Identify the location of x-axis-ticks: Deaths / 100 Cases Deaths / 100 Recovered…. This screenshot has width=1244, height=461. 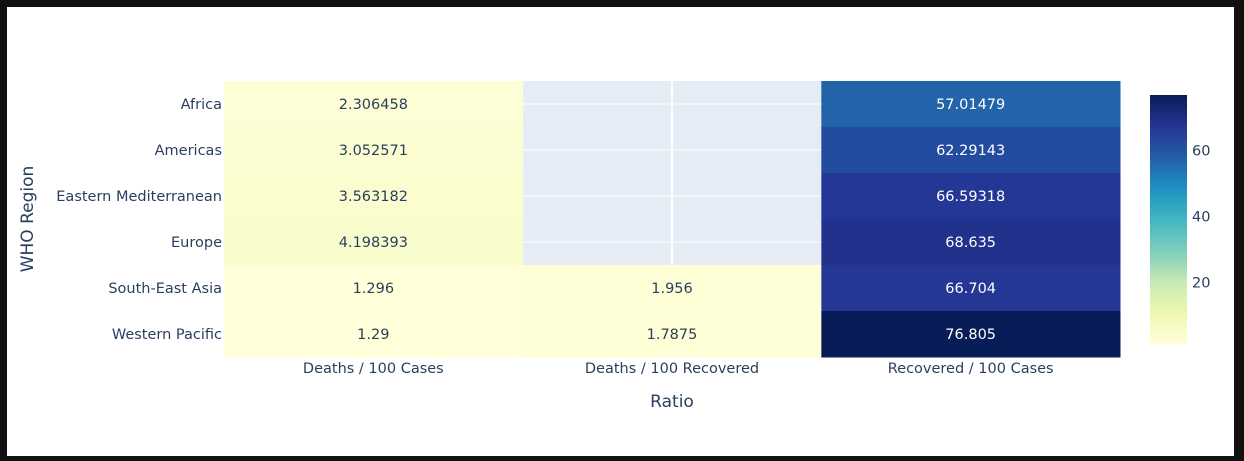
(678, 369).